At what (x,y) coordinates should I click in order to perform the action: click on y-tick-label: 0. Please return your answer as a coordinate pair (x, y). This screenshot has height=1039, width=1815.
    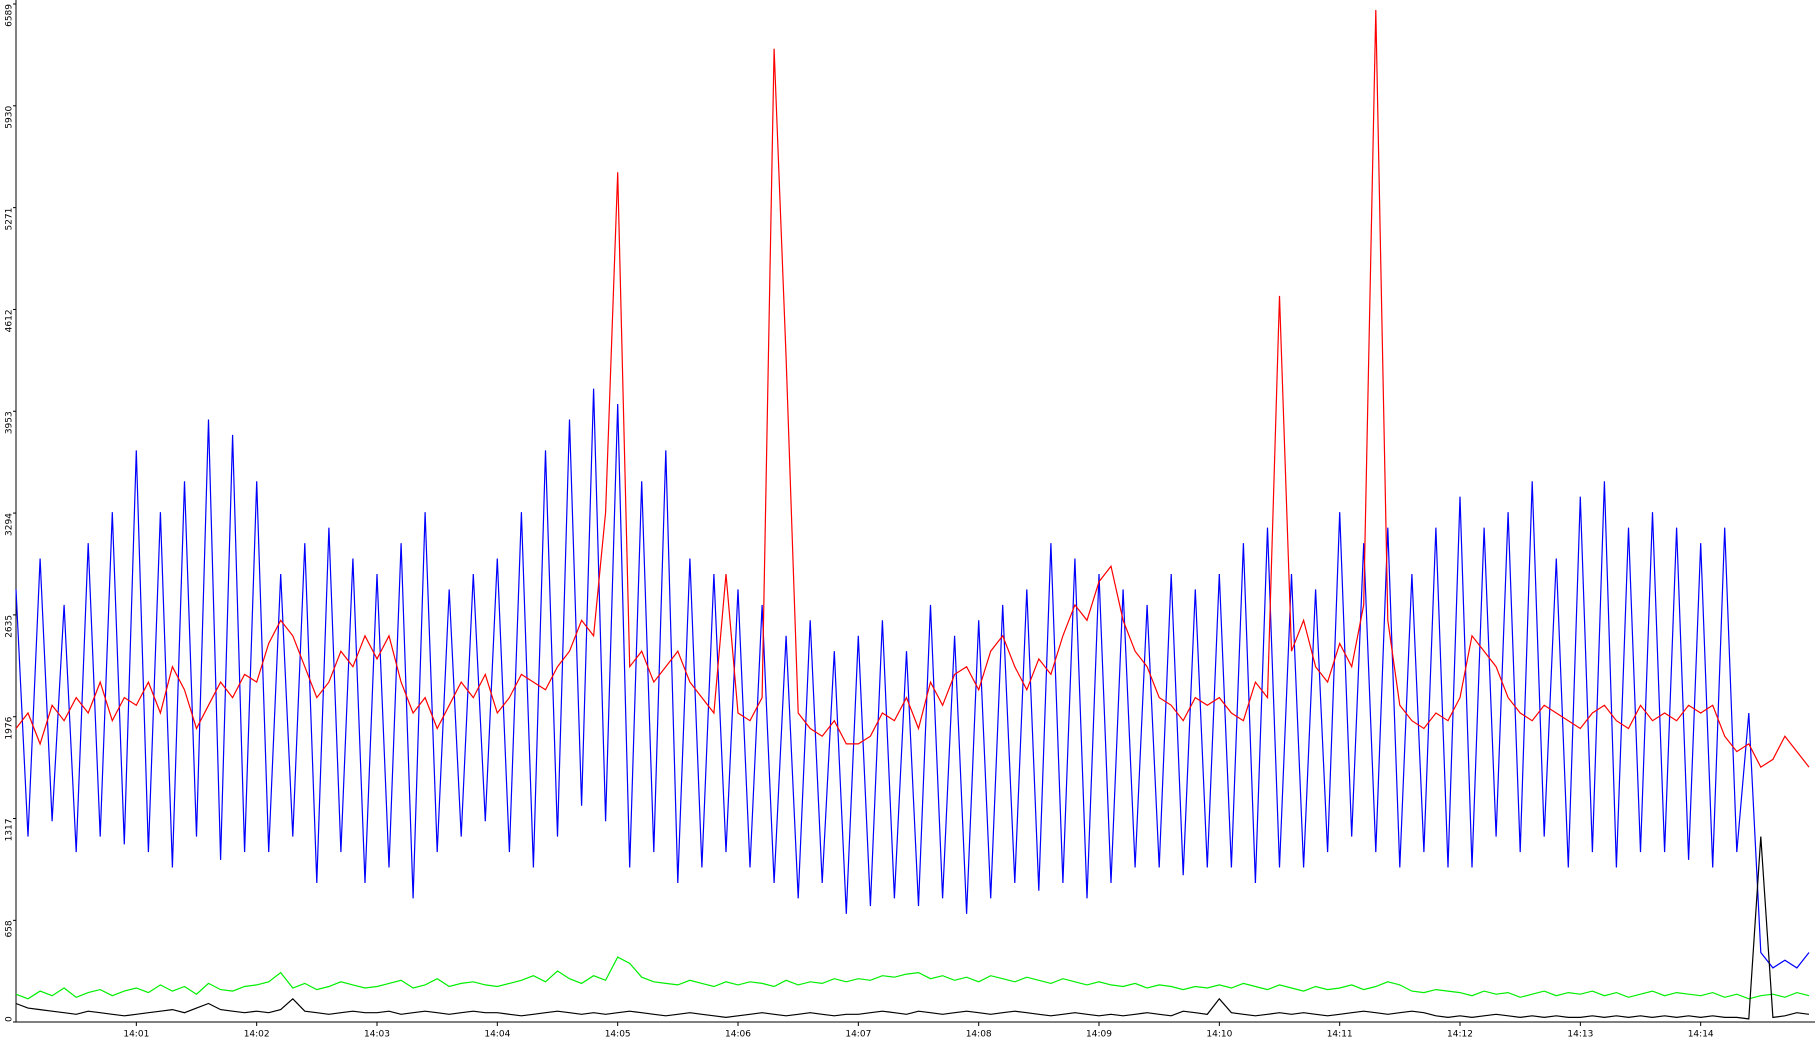
    Looking at the image, I should click on (10, 1019).